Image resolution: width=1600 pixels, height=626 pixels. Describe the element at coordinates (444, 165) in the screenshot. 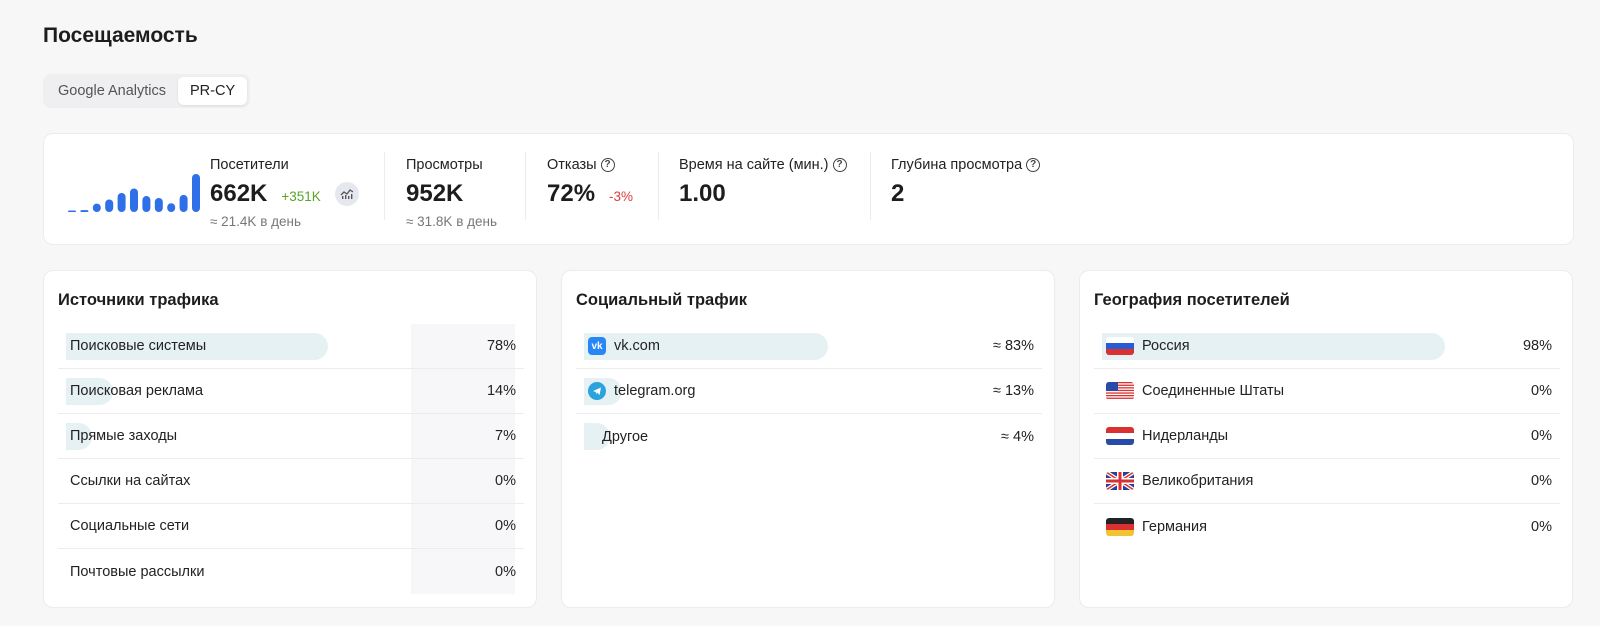

I see `stat-views-label: Просмотры` at that location.